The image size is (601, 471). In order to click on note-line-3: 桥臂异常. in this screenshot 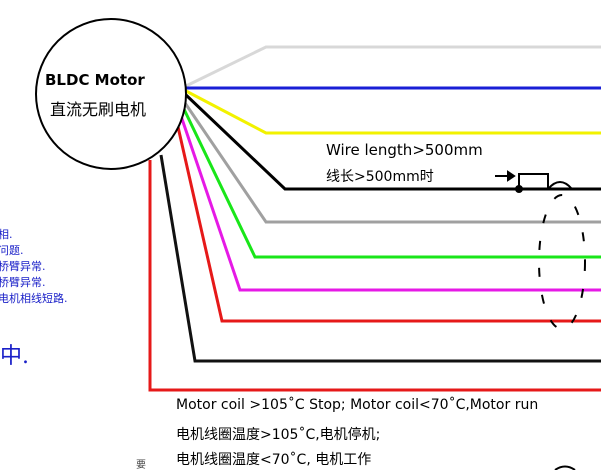, I will do `click(23, 266)`.